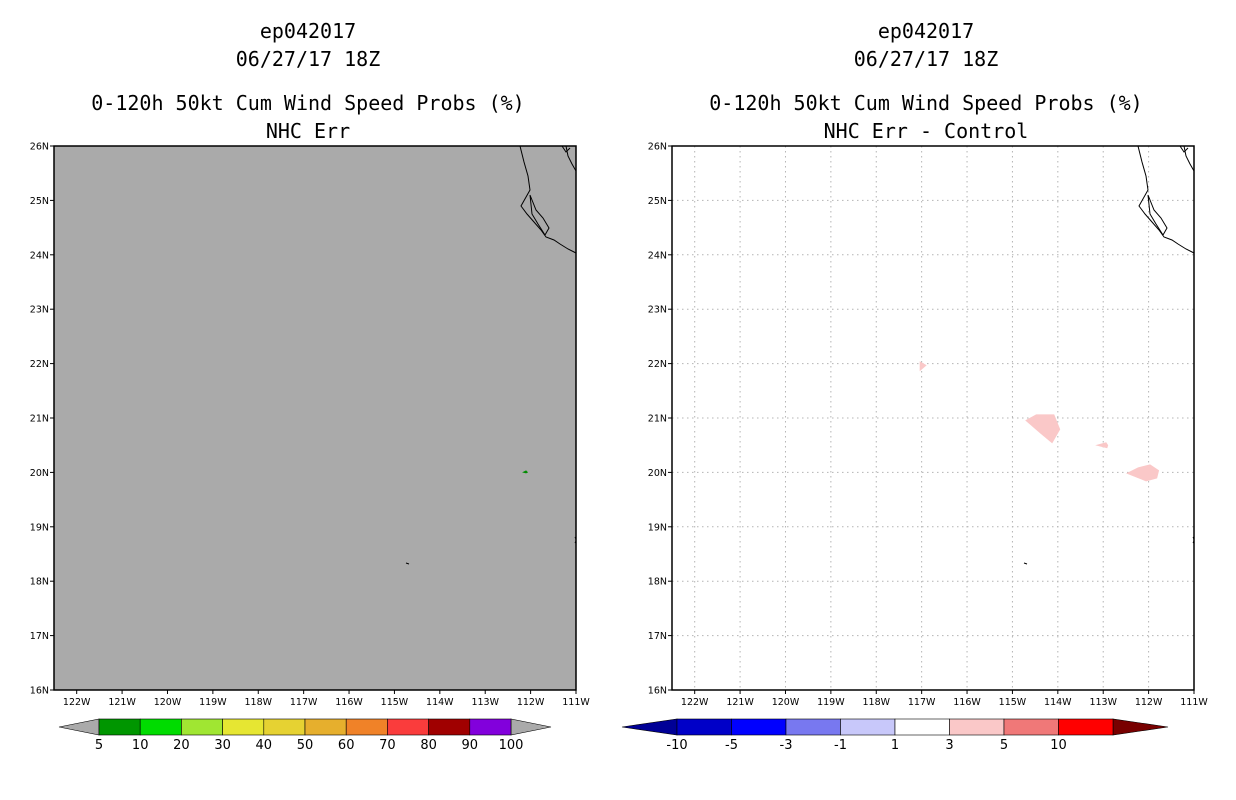  I want to click on left-y-tick-label: 24N, so click(39, 255).